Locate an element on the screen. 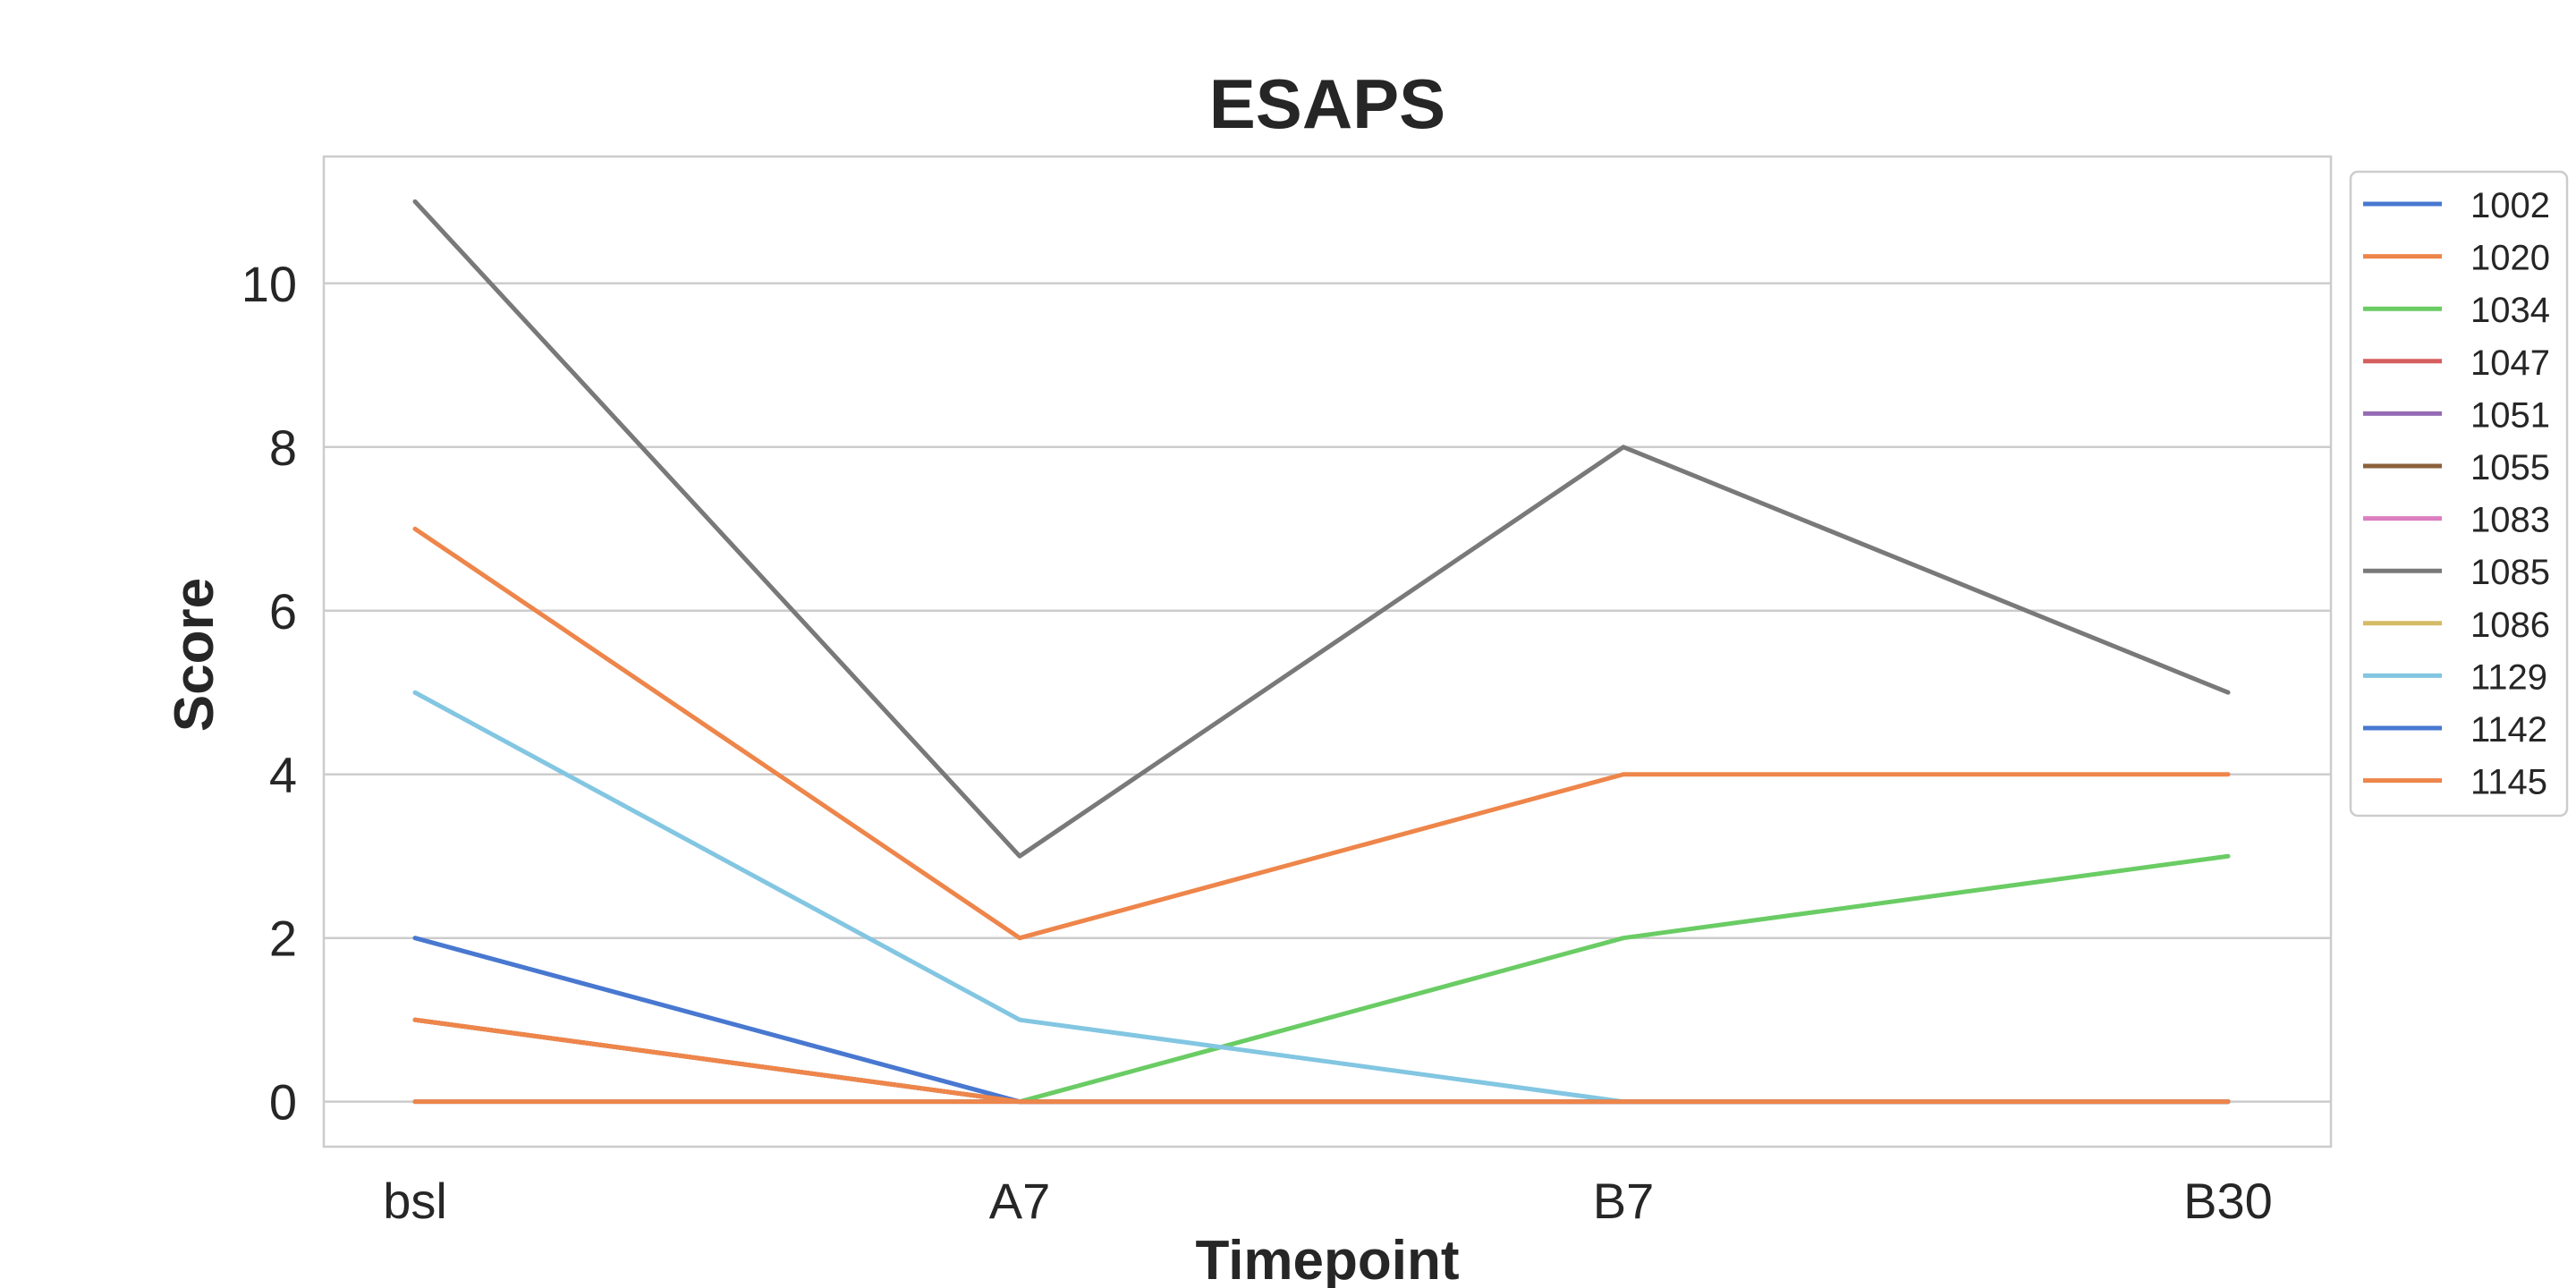  legend-label: 1002 is located at coordinates (2510, 205).